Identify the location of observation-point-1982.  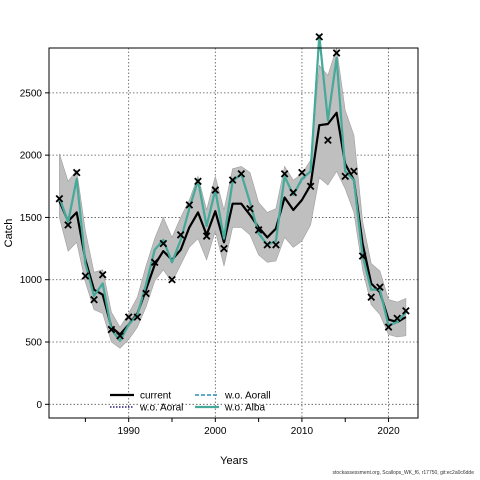
(59, 198).